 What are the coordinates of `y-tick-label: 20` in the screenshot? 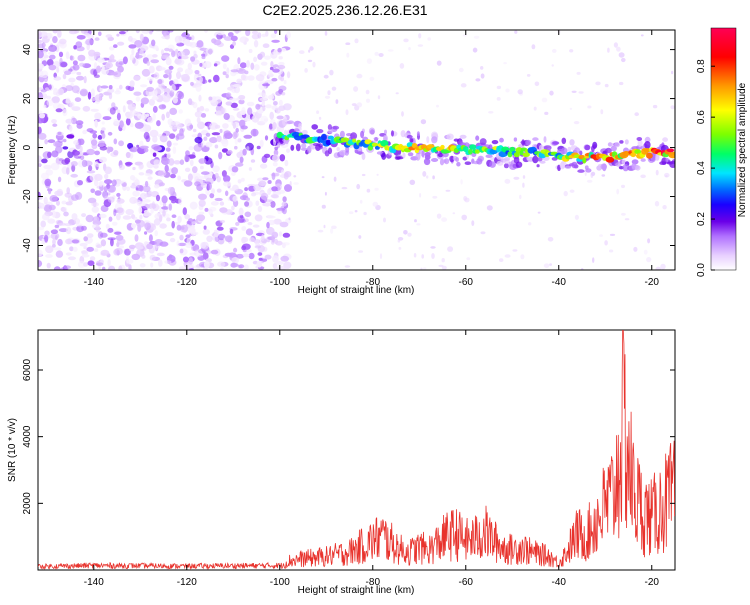 It's located at (27, 99).